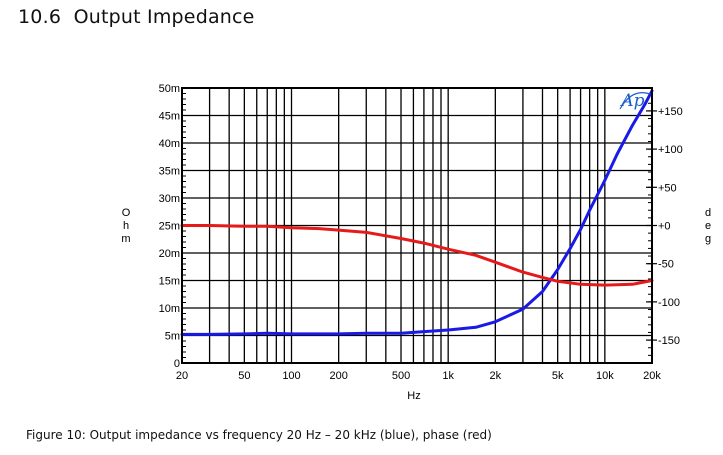 This screenshot has height=455, width=723. I want to click on axis-label-letter: g, so click(708, 239).